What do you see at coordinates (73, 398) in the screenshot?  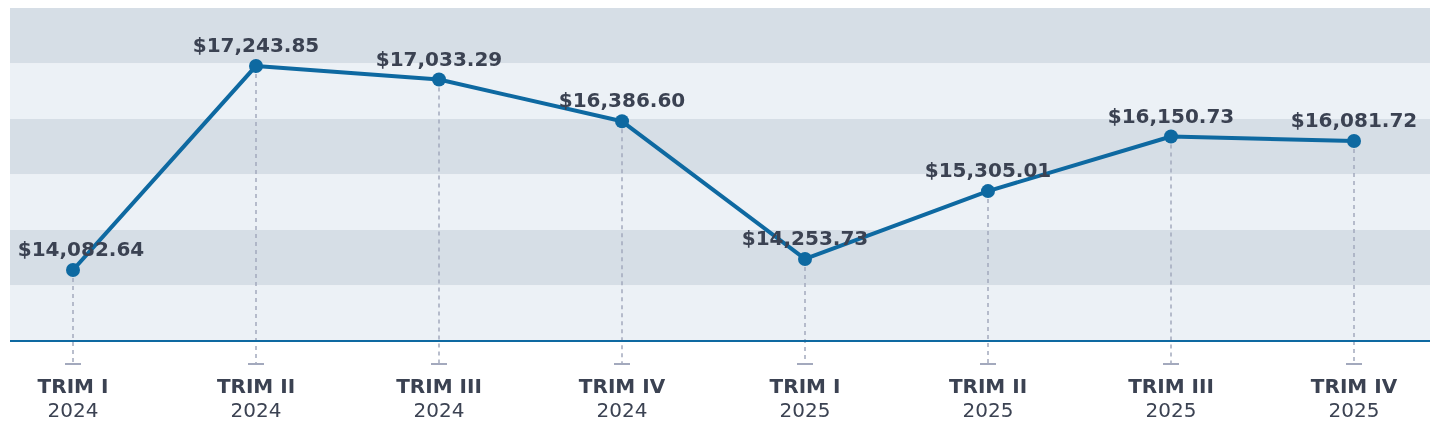 I see `x-tick-label: TRIM I 2024` at bounding box center [73, 398].